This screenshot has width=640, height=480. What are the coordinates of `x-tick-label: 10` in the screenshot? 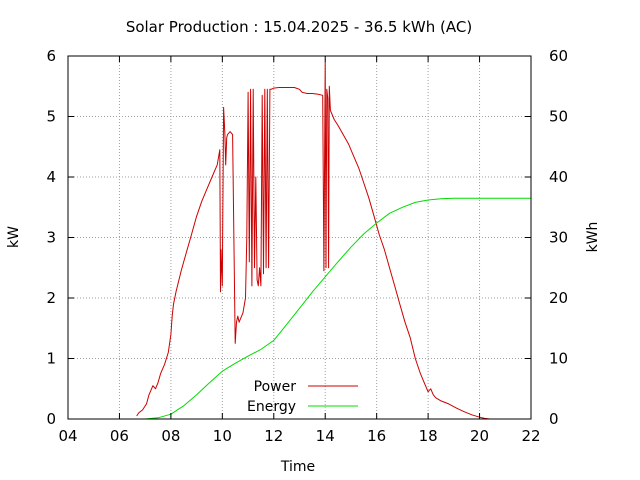 It's located at (222, 436).